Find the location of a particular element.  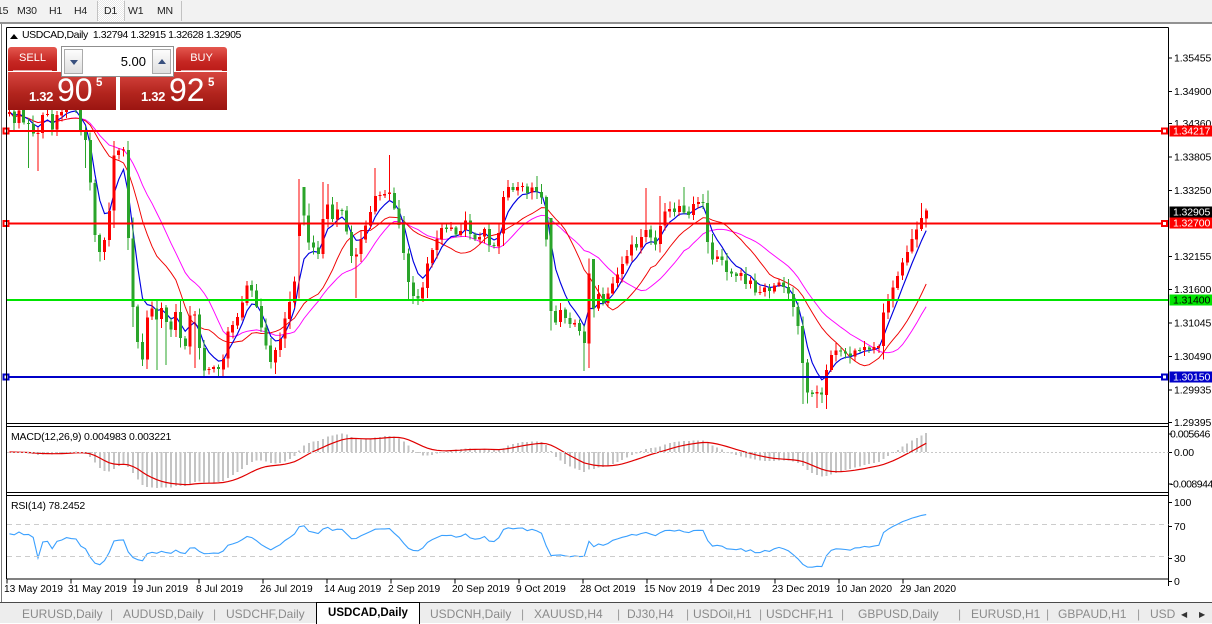

svg-text: 1.33250 is located at coordinates (1193, 191).